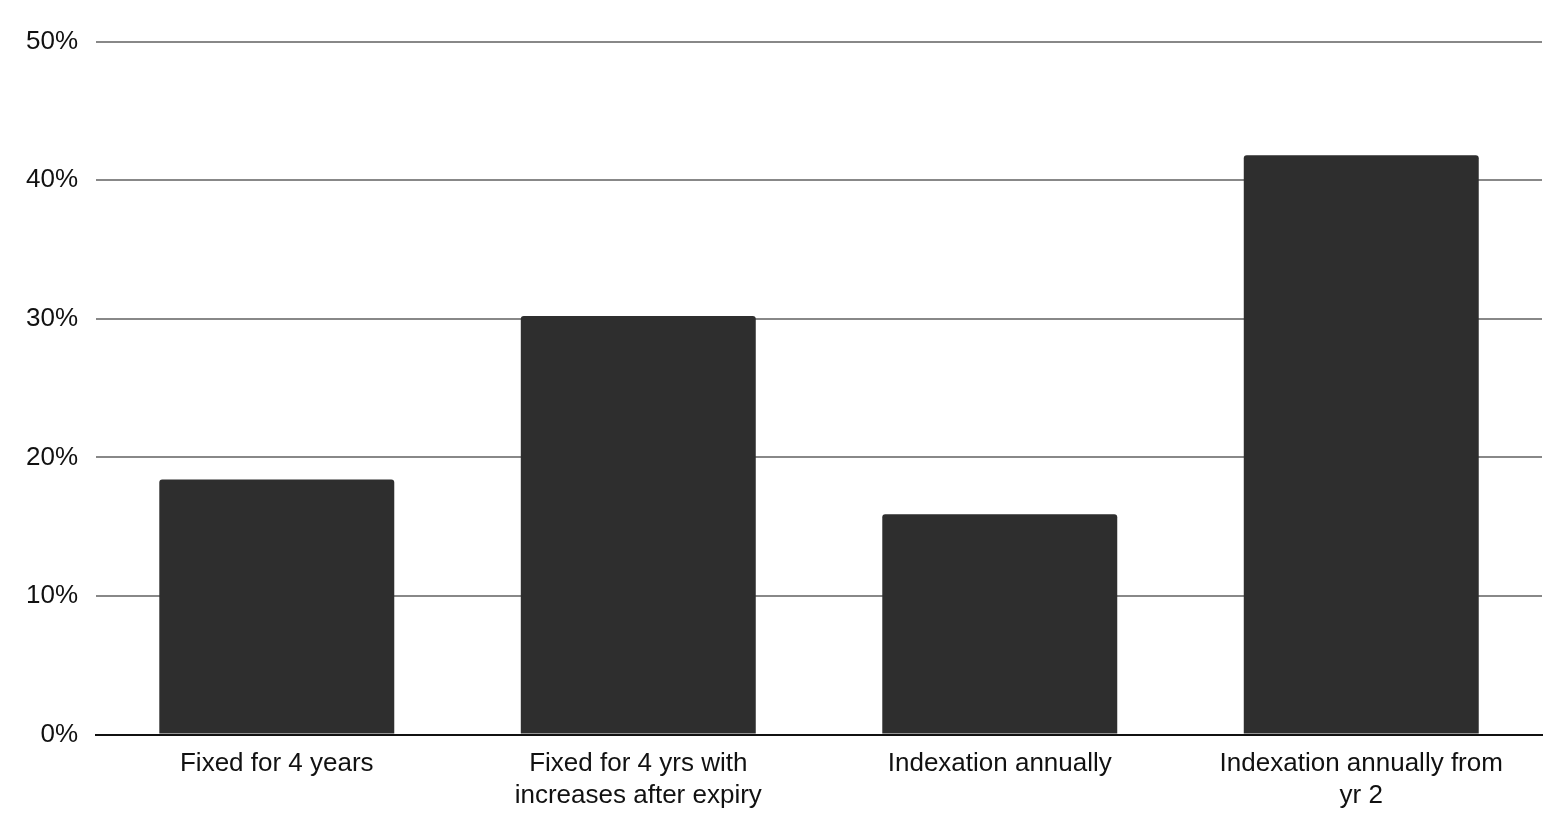  Describe the element at coordinates (52, 316) in the screenshot. I see `y-tick-label: 30%` at that location.